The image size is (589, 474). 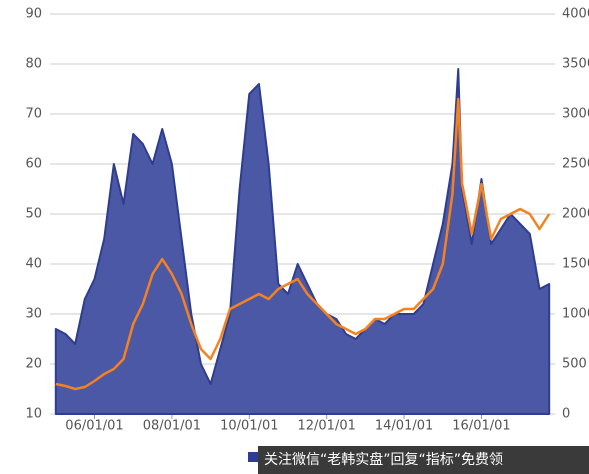 I want to click on y-tick-label: 70, so click(x=33, y=114).